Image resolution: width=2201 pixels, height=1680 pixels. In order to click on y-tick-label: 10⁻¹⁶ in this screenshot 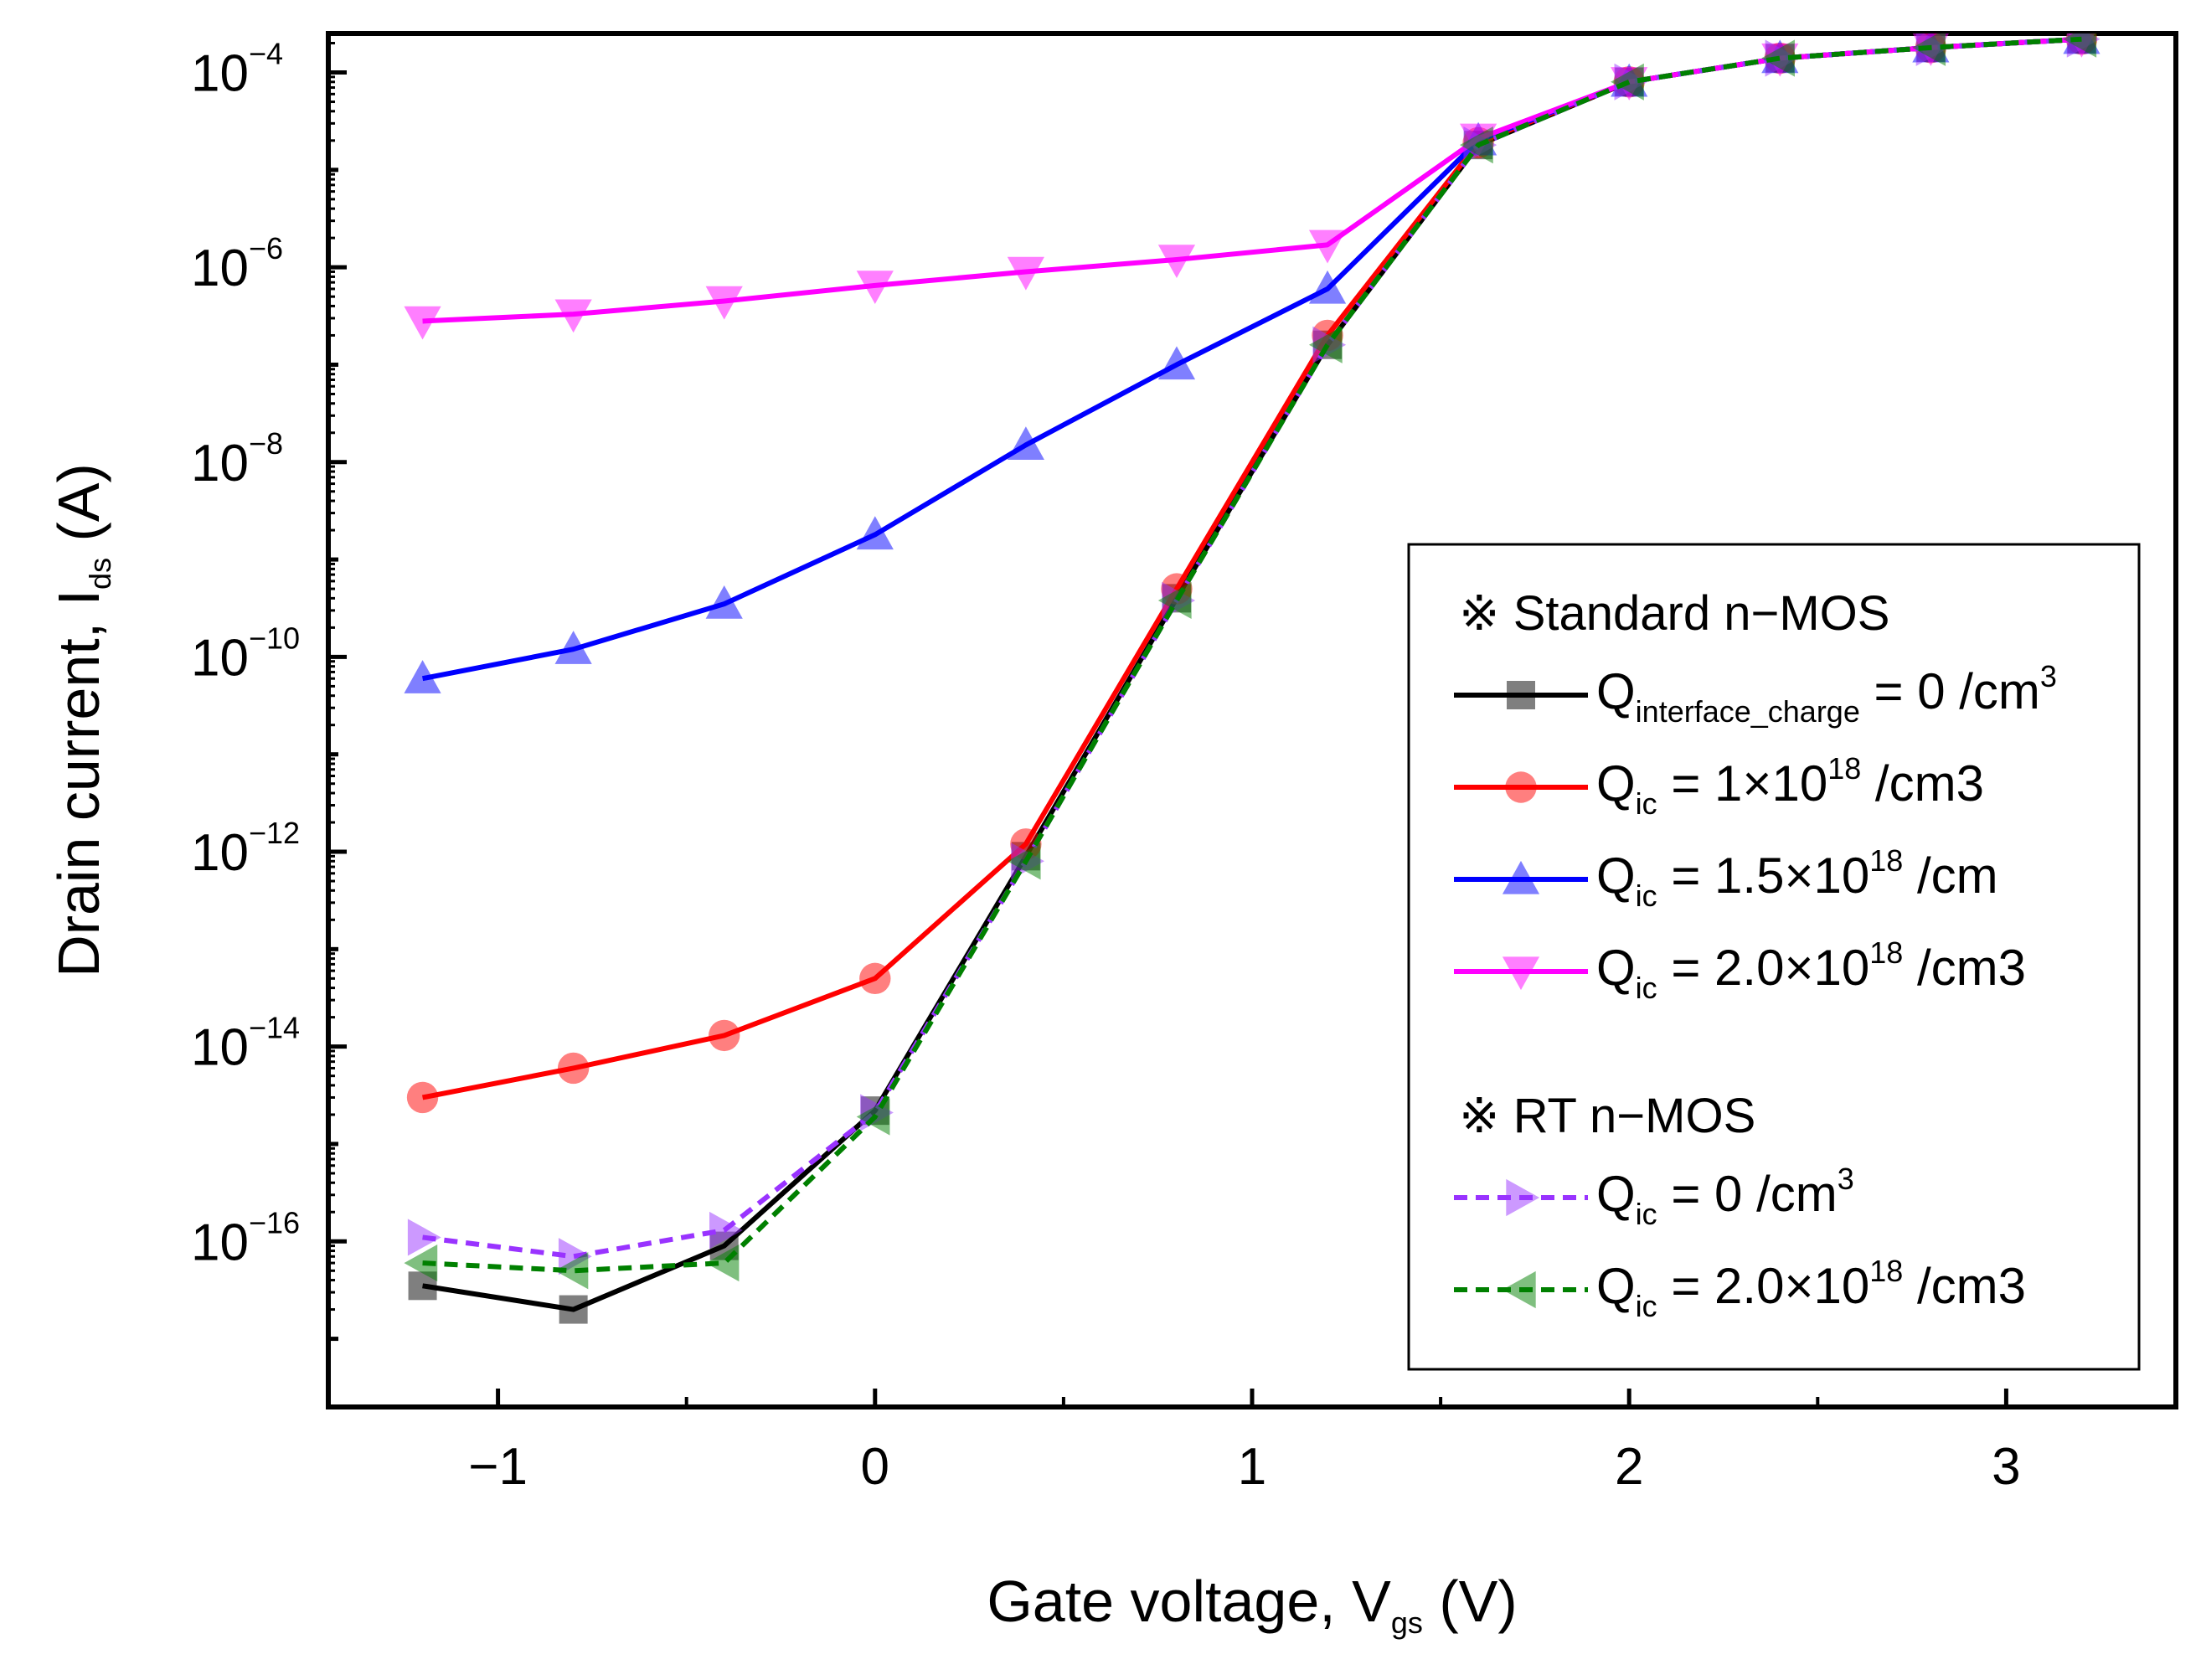, I will do `click(245, 1238)`.